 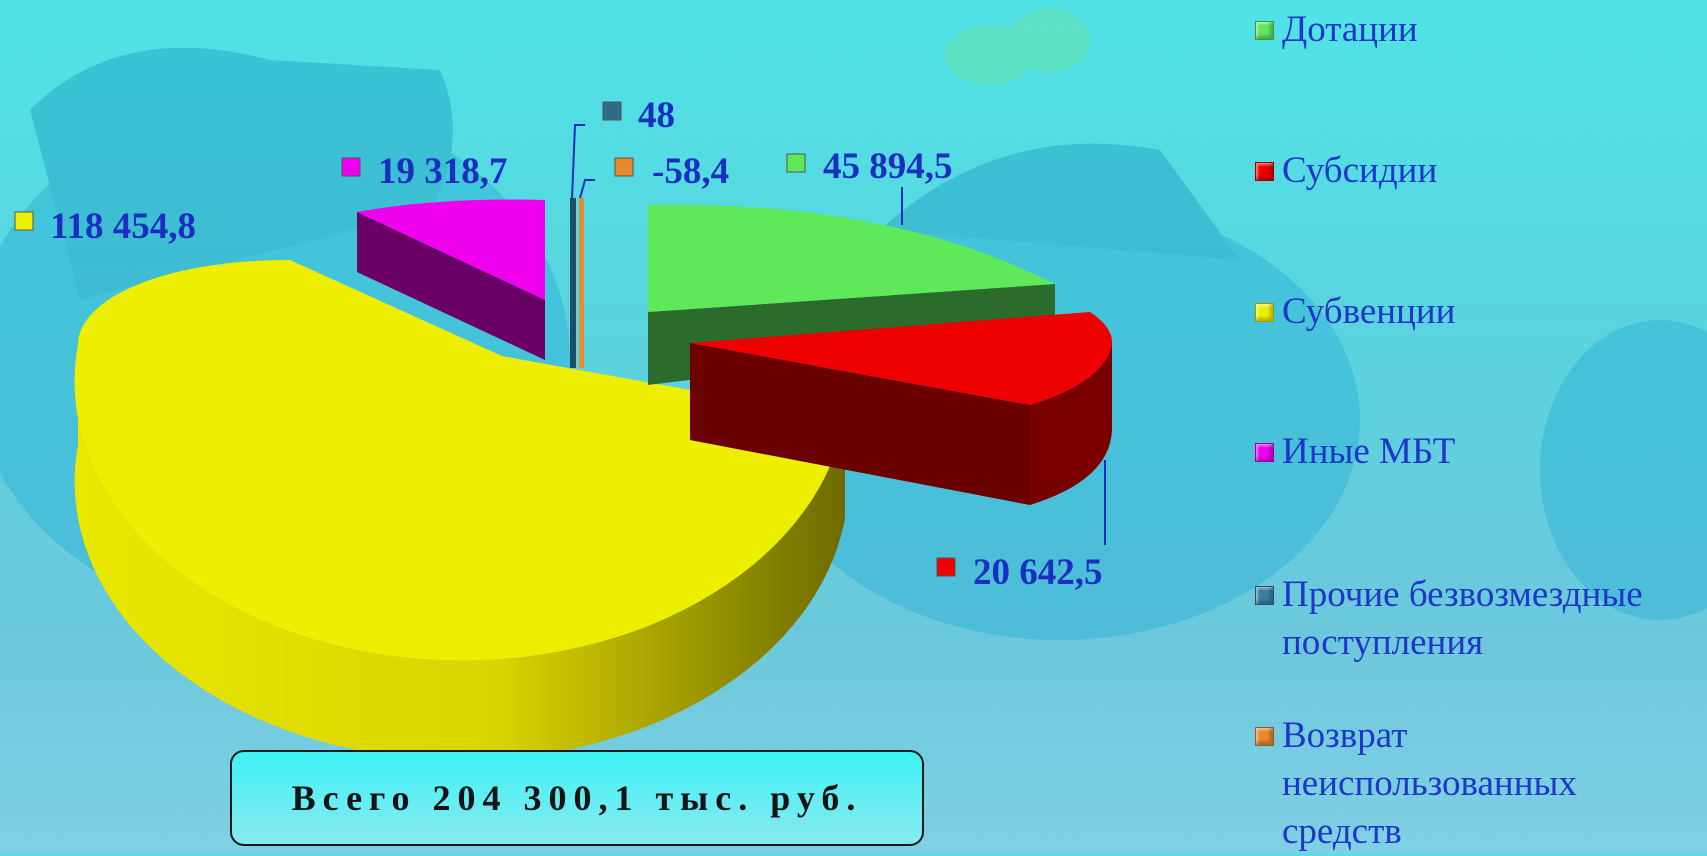 I want to click on legend-item-subsidies: Субсидии, so click(x=1346, y=171).